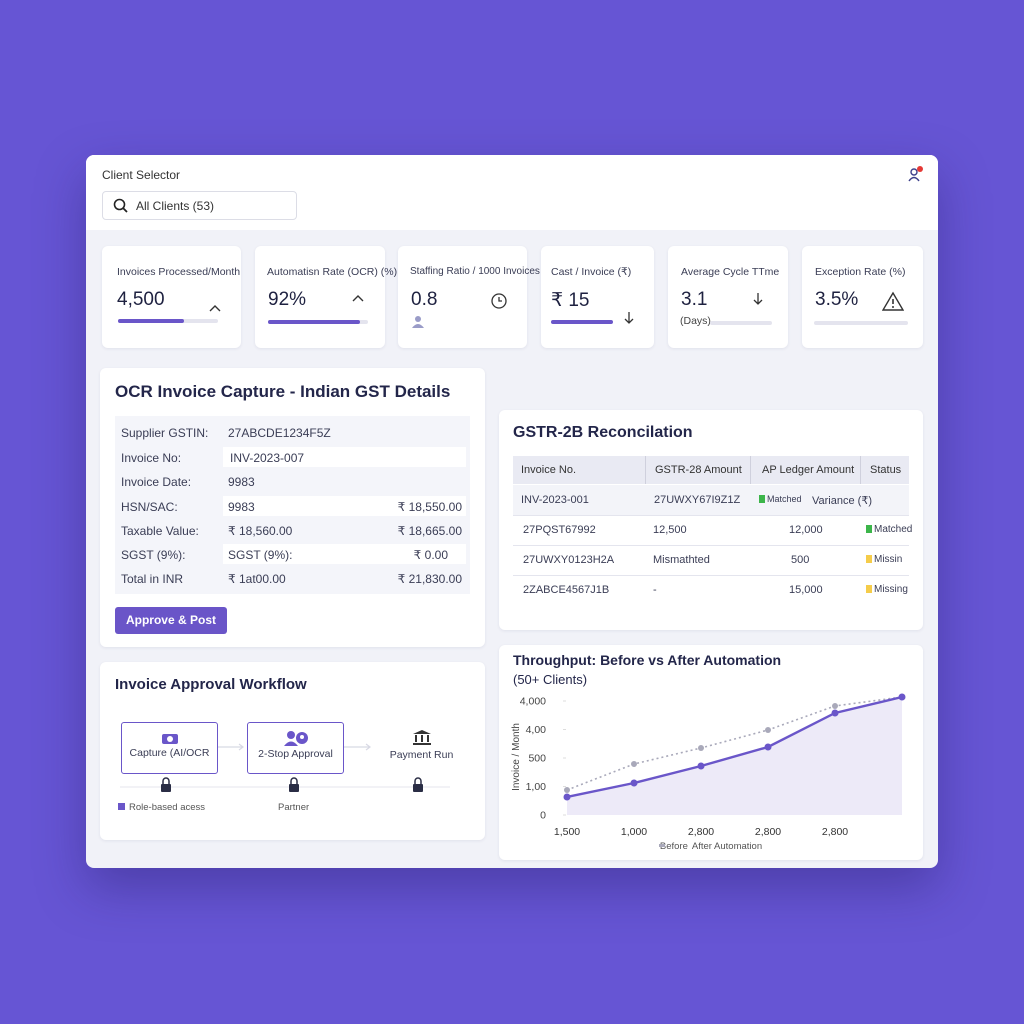  I want to click on chart-subtitle: (50+ Clients), so click(550, 679).